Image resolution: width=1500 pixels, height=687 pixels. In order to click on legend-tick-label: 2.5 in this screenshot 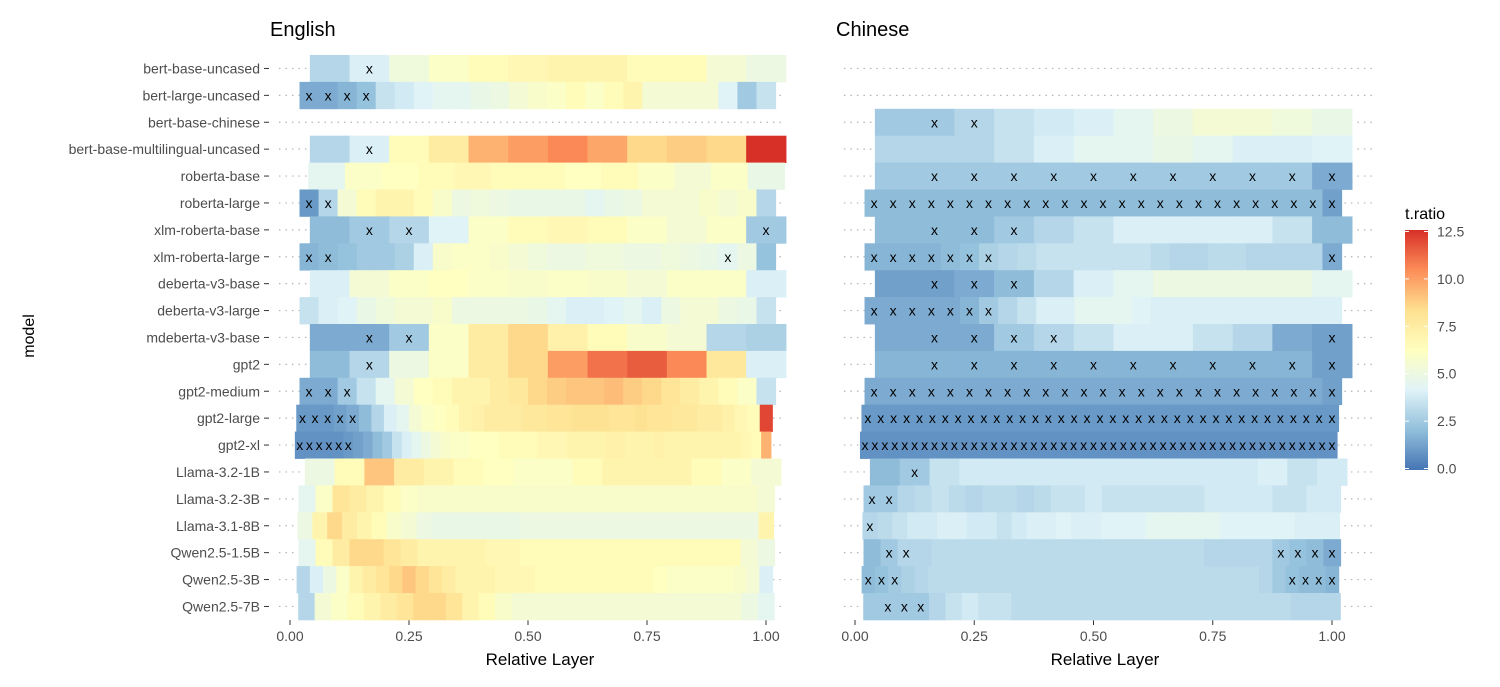, I will do `click(1447, 421)`.